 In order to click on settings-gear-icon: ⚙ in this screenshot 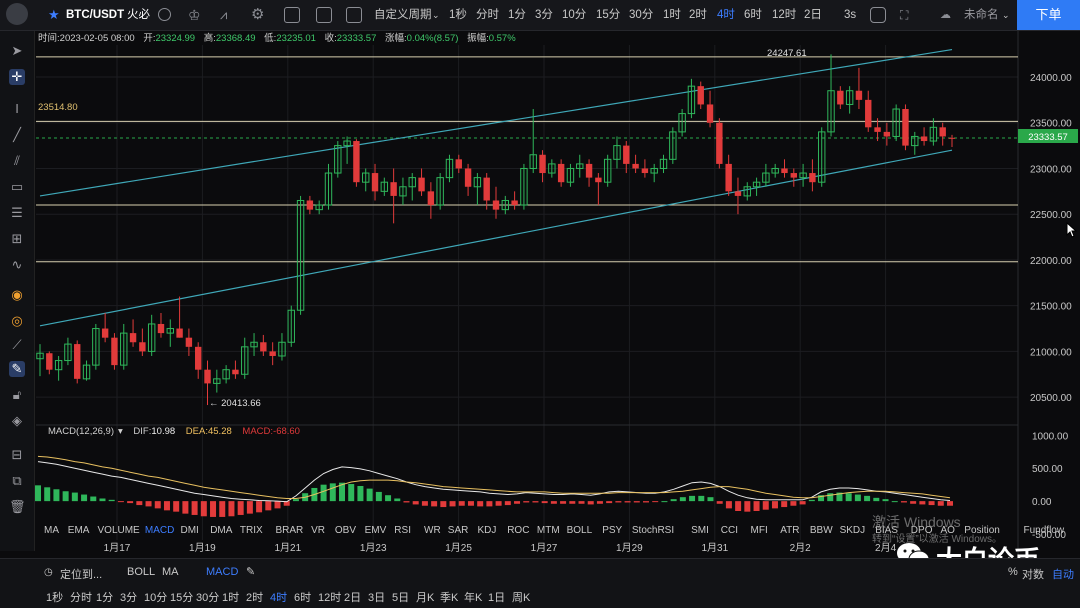, I will do `click(258, 14)`.